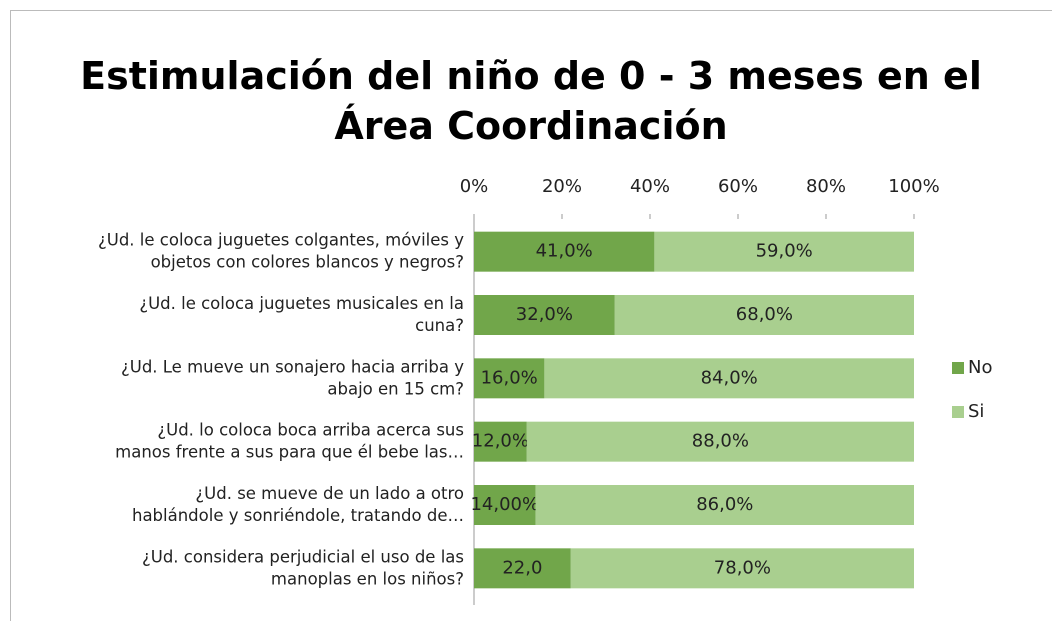 This screenshot has width=1052, height=625. What do you see at coordinates (742, 567) in the screenshot?
I see `data-label: 78,0%` at bounding box center [742, 567].